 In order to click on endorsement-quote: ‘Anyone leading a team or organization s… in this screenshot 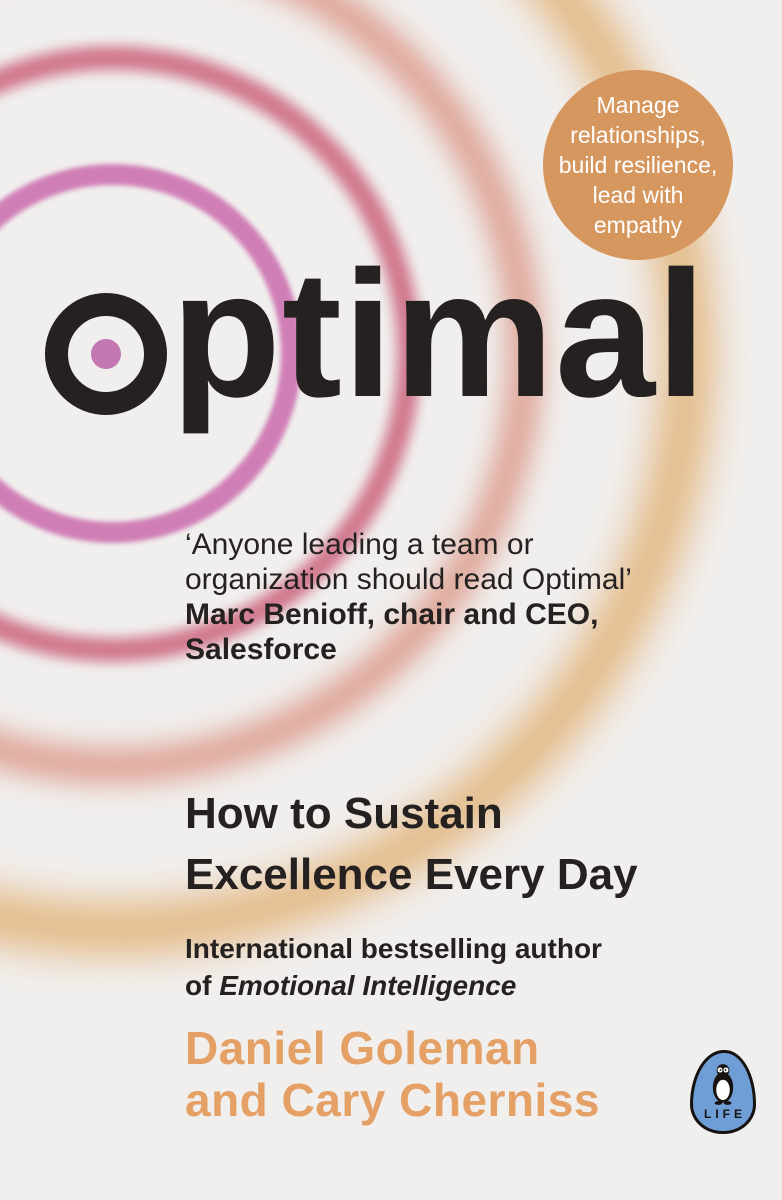, I will do `click(408, 597)`.